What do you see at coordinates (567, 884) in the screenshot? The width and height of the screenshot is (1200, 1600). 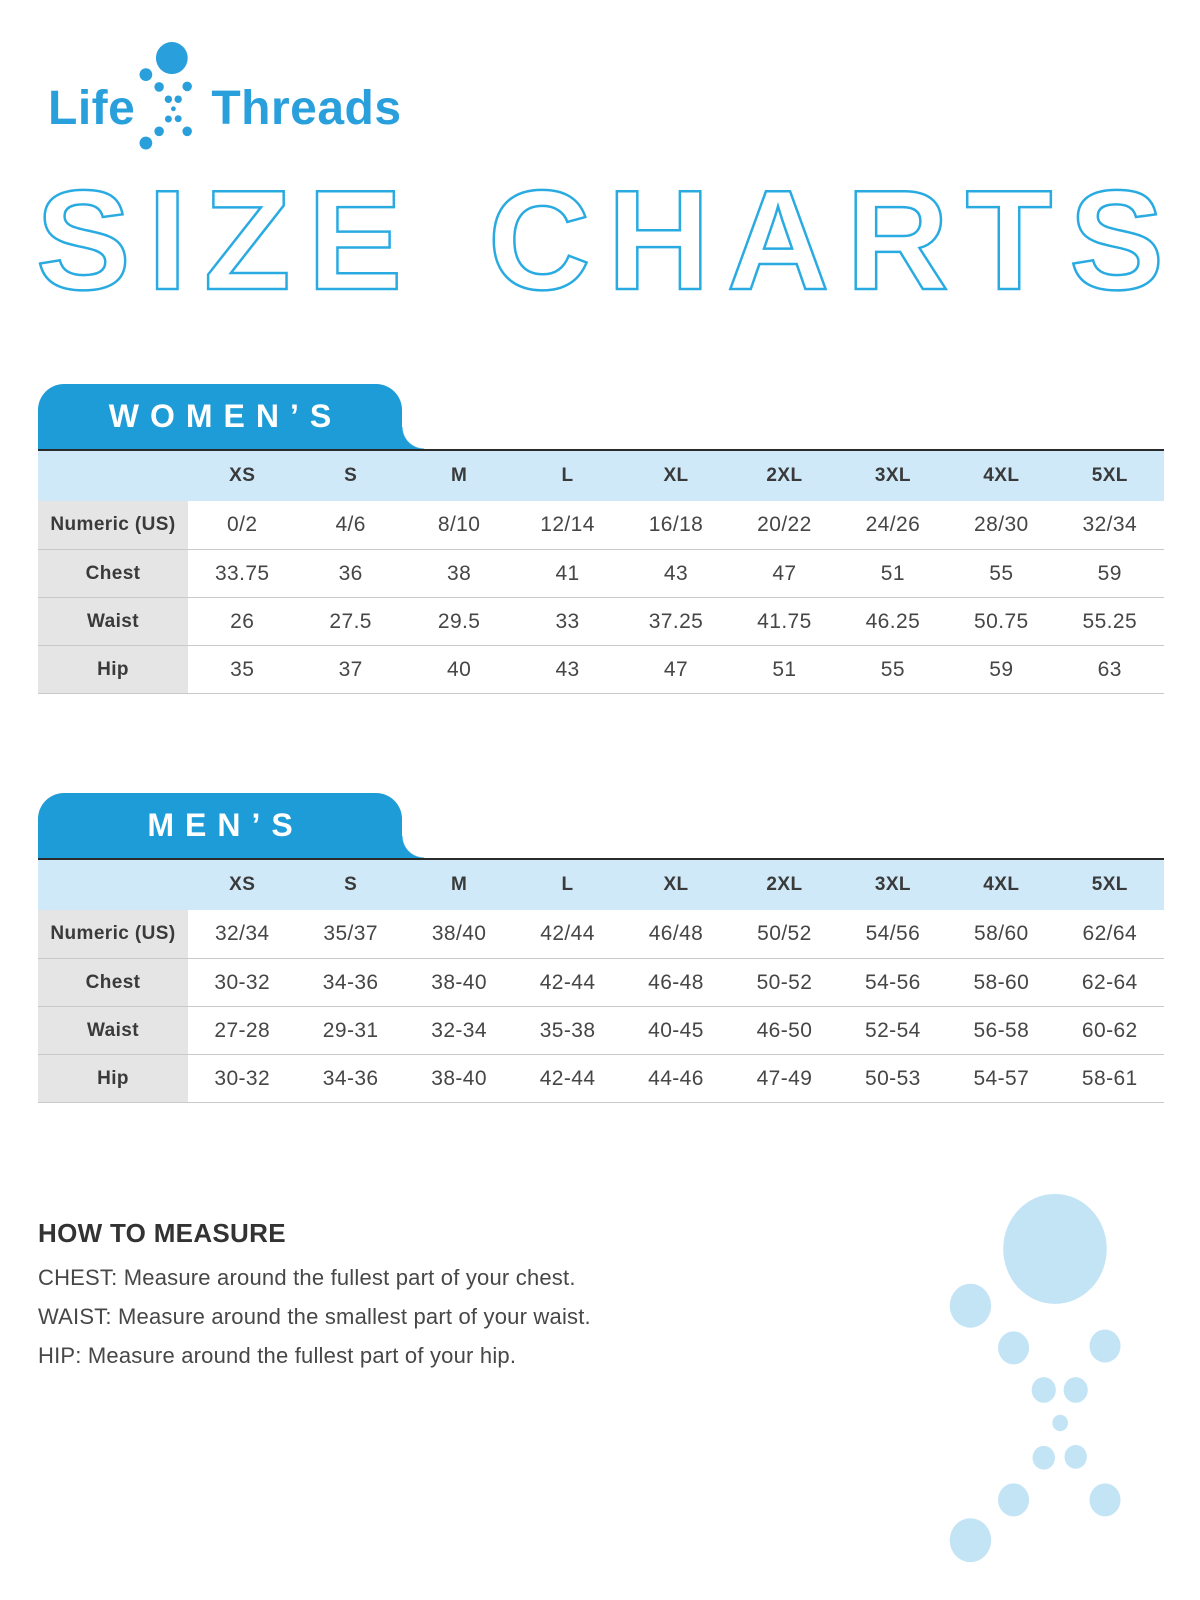 I see `men-s-size-l: L` at bounding box center [567, 884].